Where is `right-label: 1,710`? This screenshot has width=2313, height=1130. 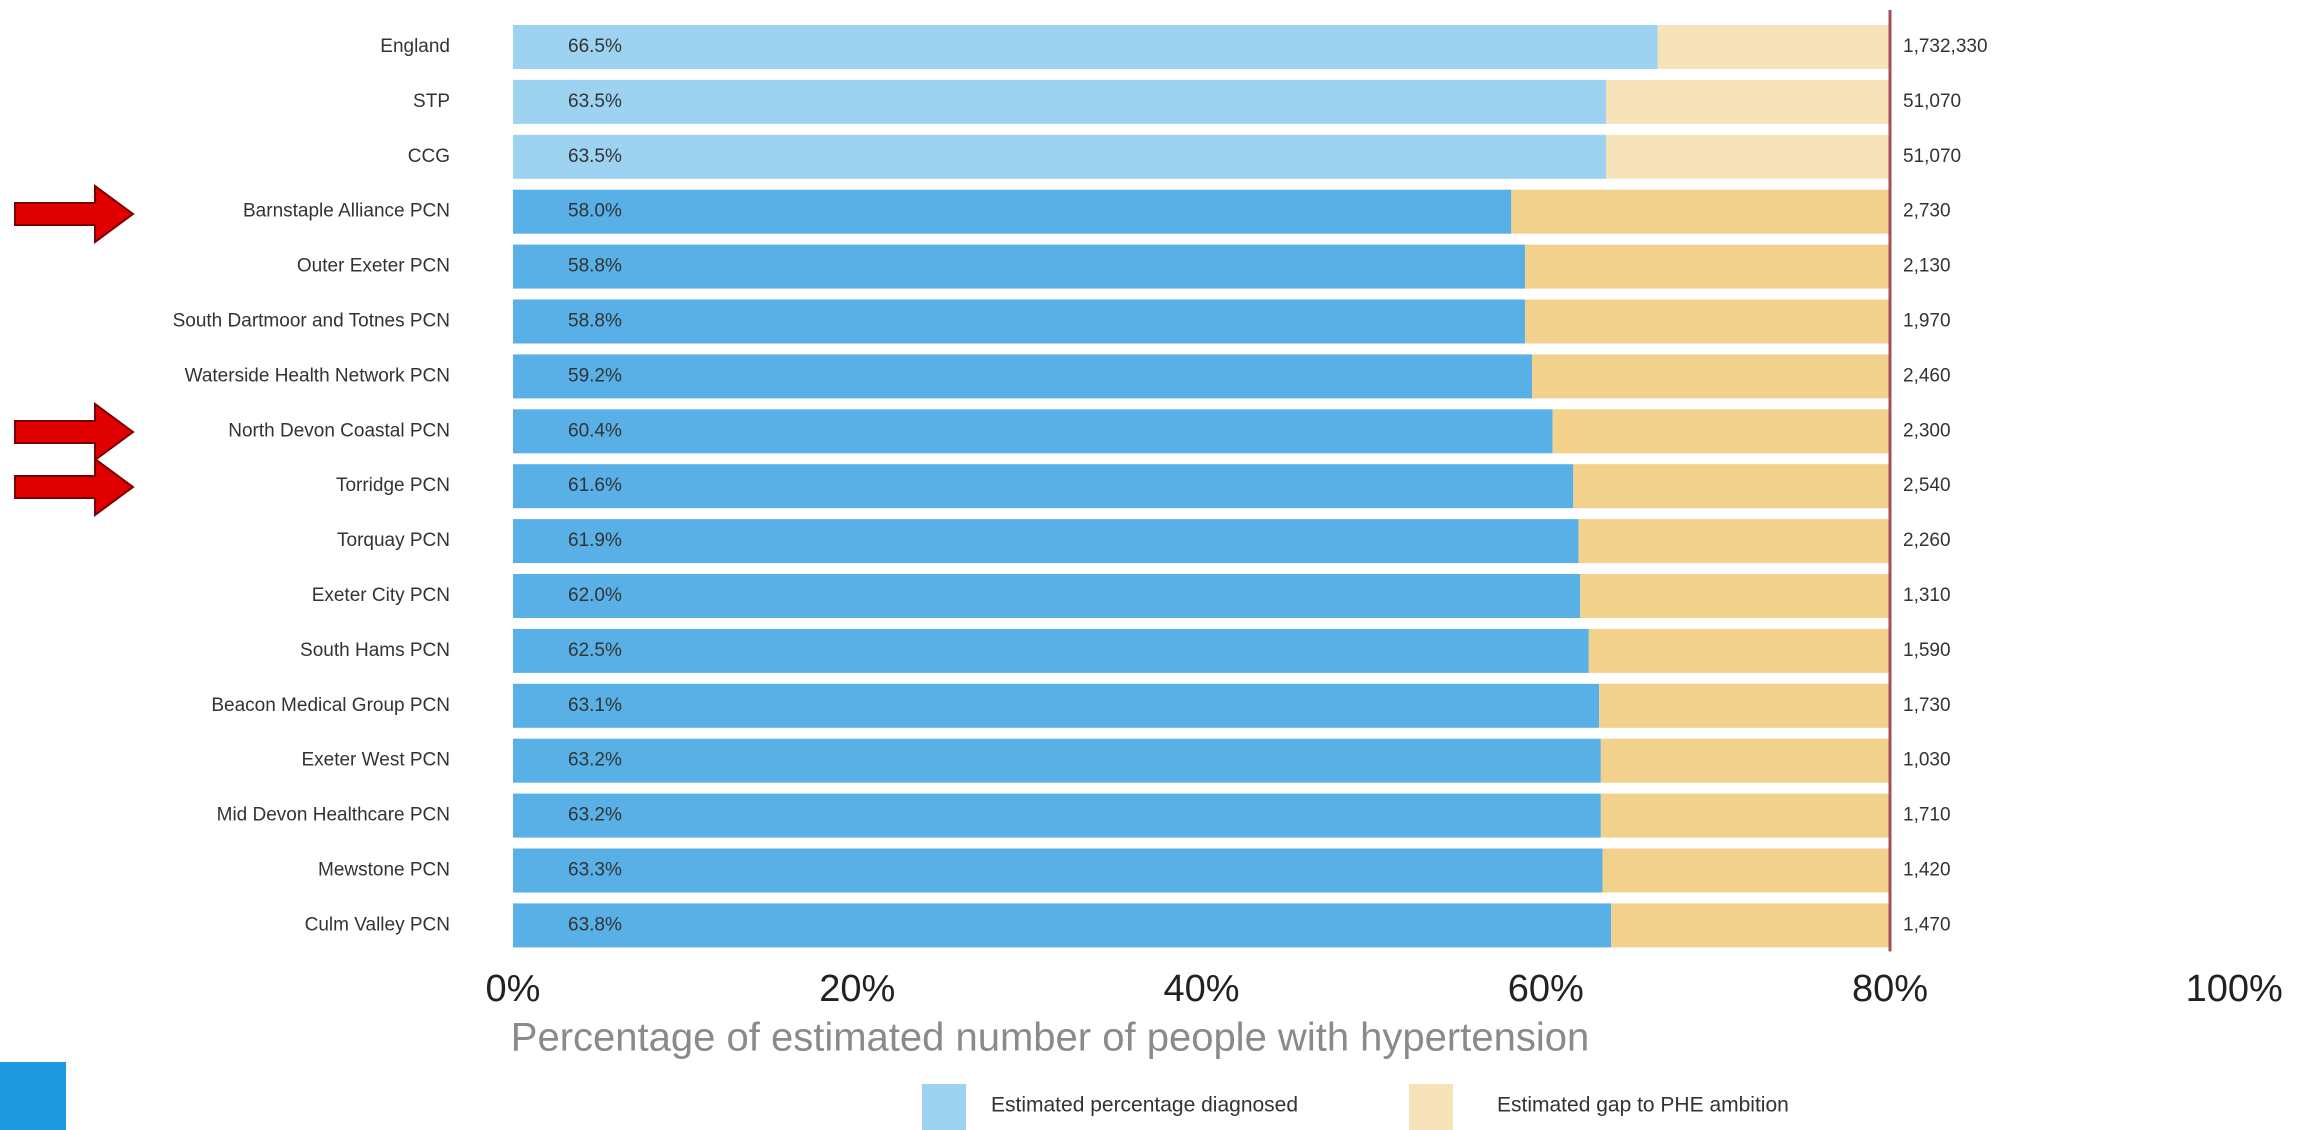
right-label: 1,710 is located at coordinates (1927, 815).